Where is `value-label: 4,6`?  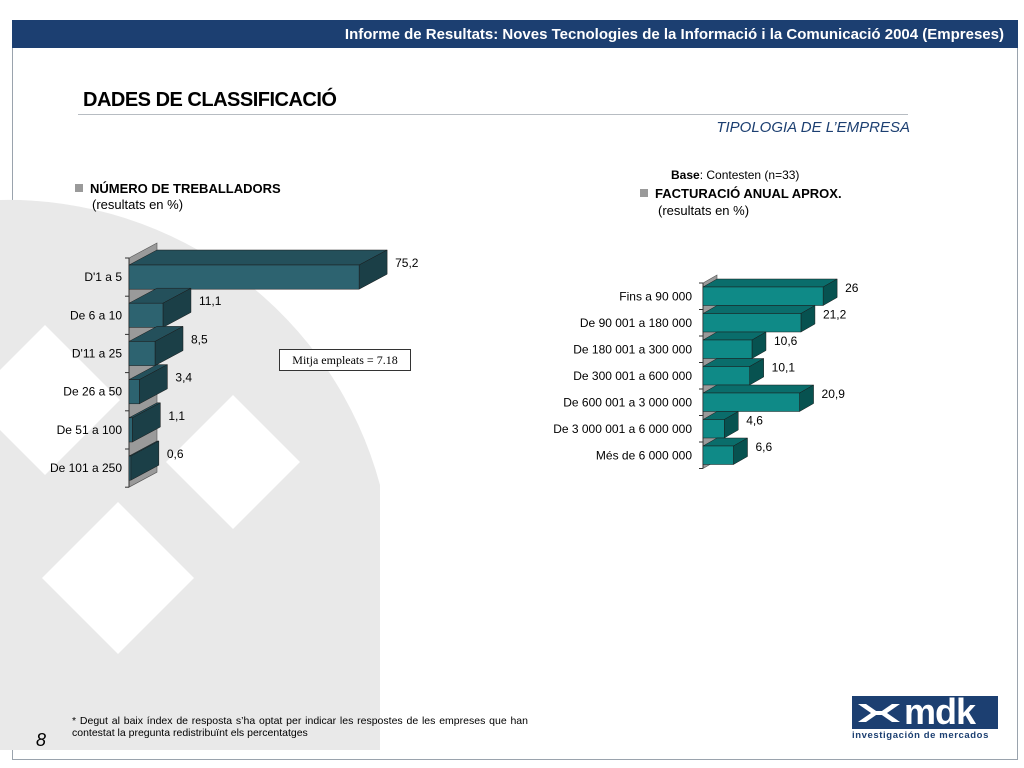 value-label: 4,6 is located at coordinates (754, 421).